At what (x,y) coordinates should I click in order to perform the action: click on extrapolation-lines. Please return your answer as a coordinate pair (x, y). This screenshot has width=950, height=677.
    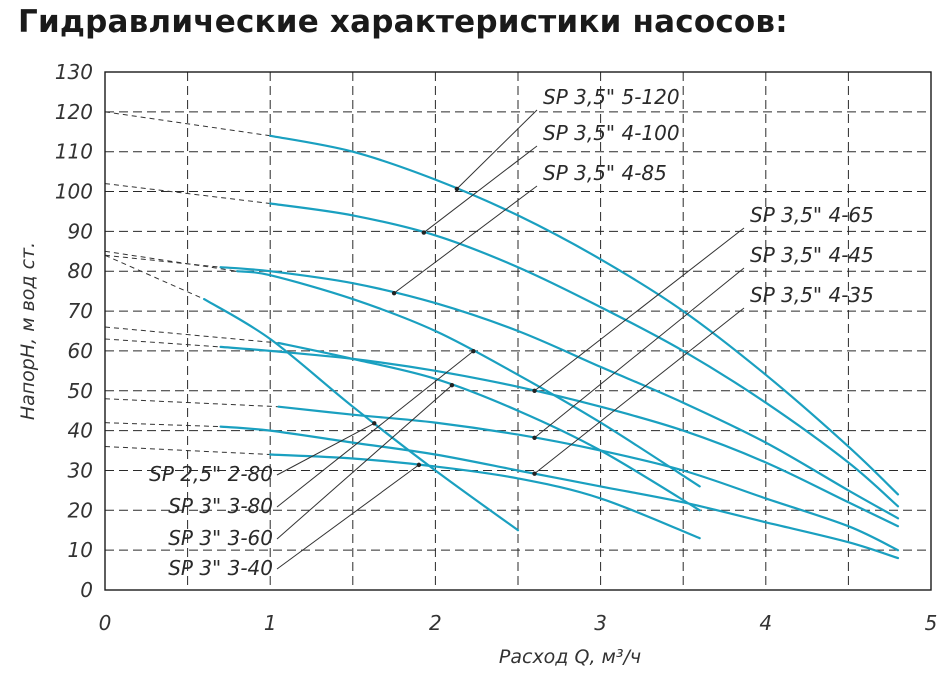
    Looking at the image, I should click on (191, 283).